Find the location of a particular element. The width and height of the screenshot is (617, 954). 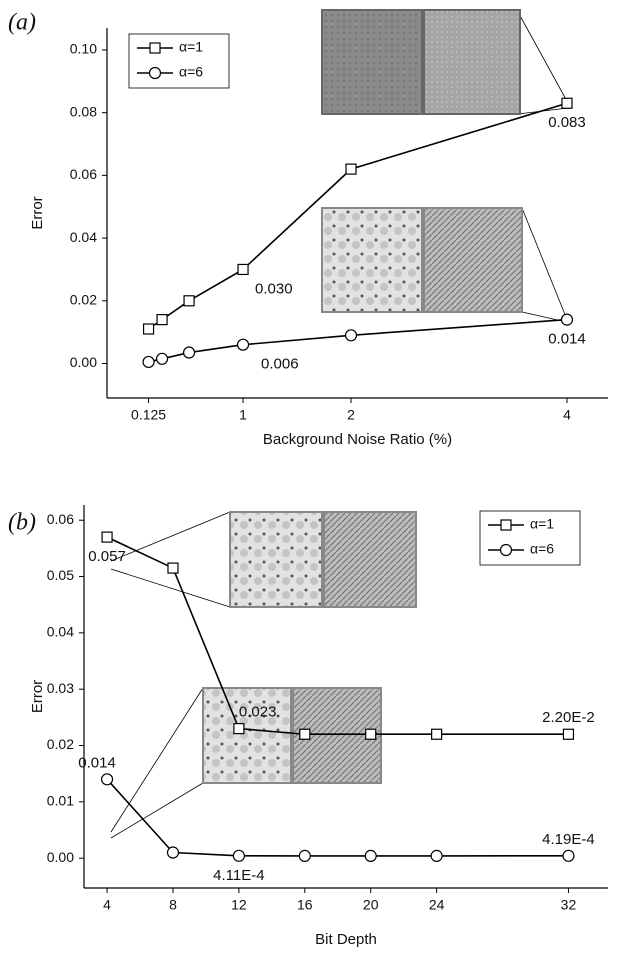

y-tick-label: 0.08 is located at coordinates (83, 111).